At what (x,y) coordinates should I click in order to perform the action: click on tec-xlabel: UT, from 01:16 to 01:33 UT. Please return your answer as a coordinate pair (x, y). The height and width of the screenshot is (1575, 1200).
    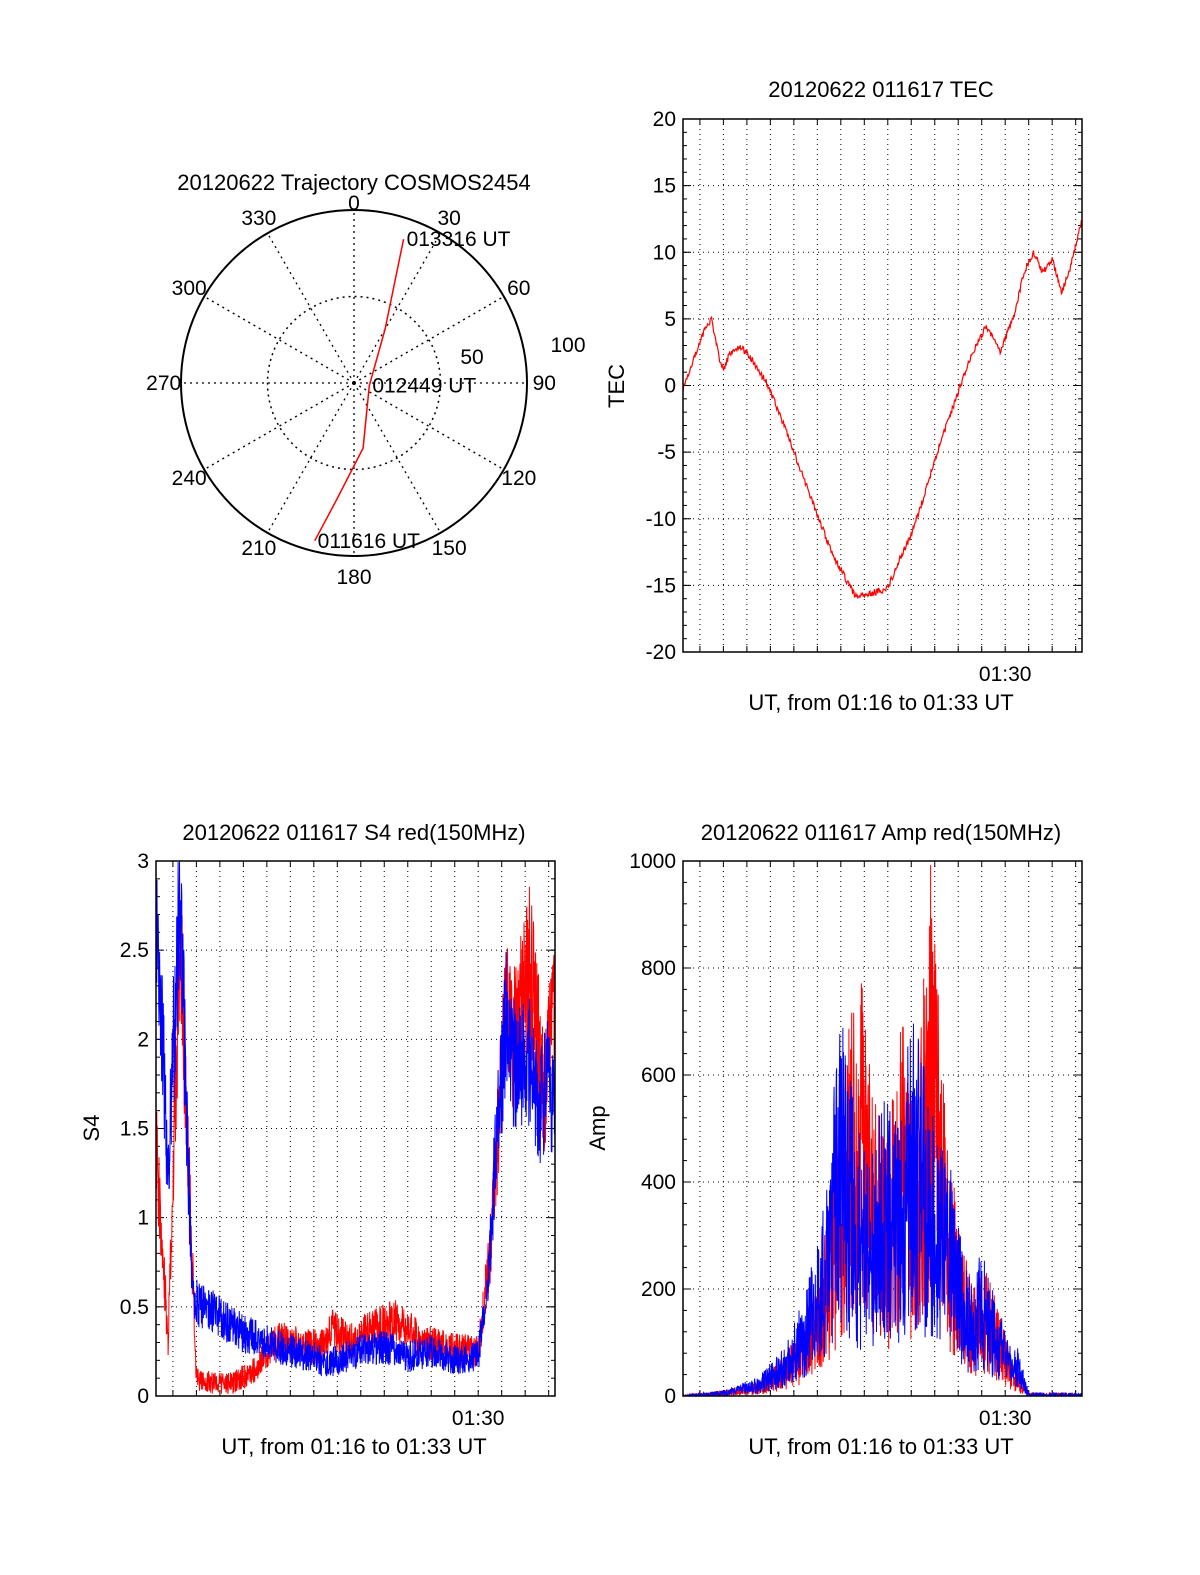
    Looking at the image, I should click on (880, 702).